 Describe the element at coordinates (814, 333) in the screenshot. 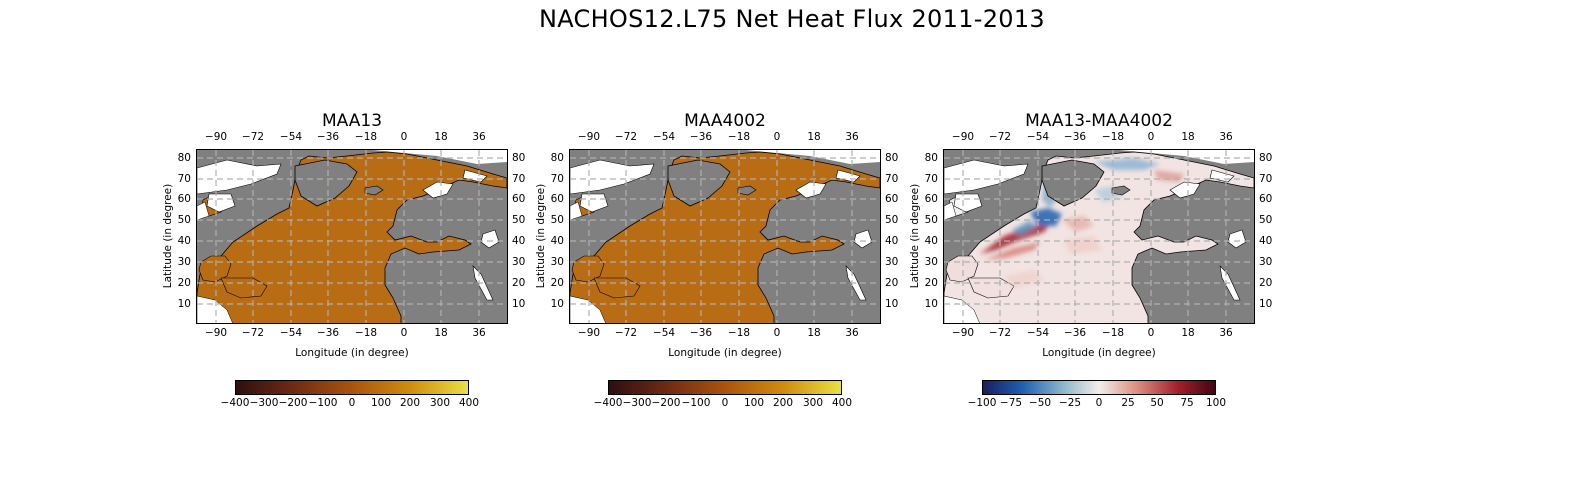

I see `lon-tick-bottom: 18` at that location.